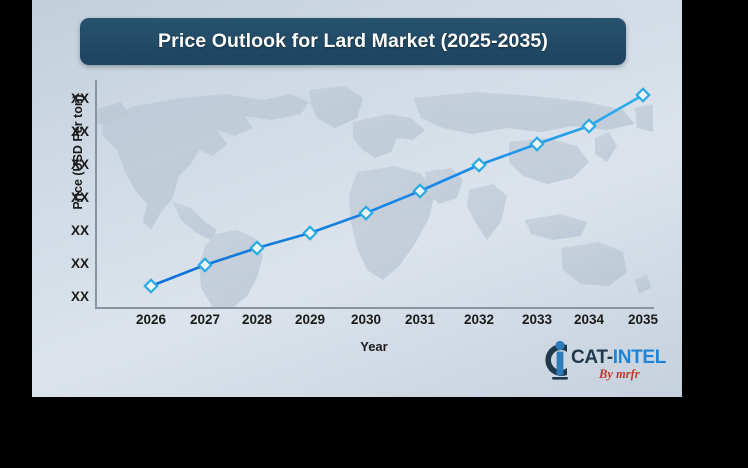 The width and height of the screenshot is (748, 468). I want to click on logo-word-blue: INTEL, so click(639, 357).